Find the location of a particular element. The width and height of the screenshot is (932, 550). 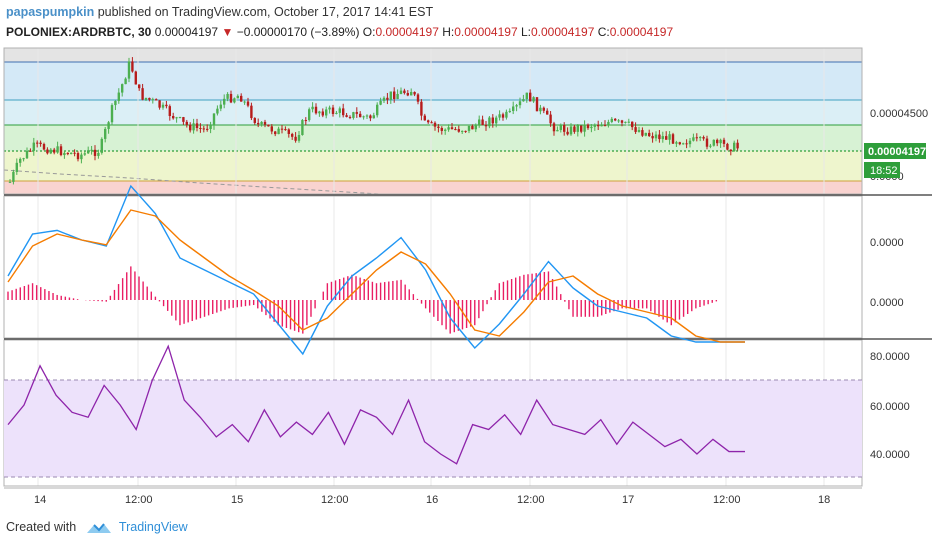

time-tick: 16 is located at coordinates (432, 500).